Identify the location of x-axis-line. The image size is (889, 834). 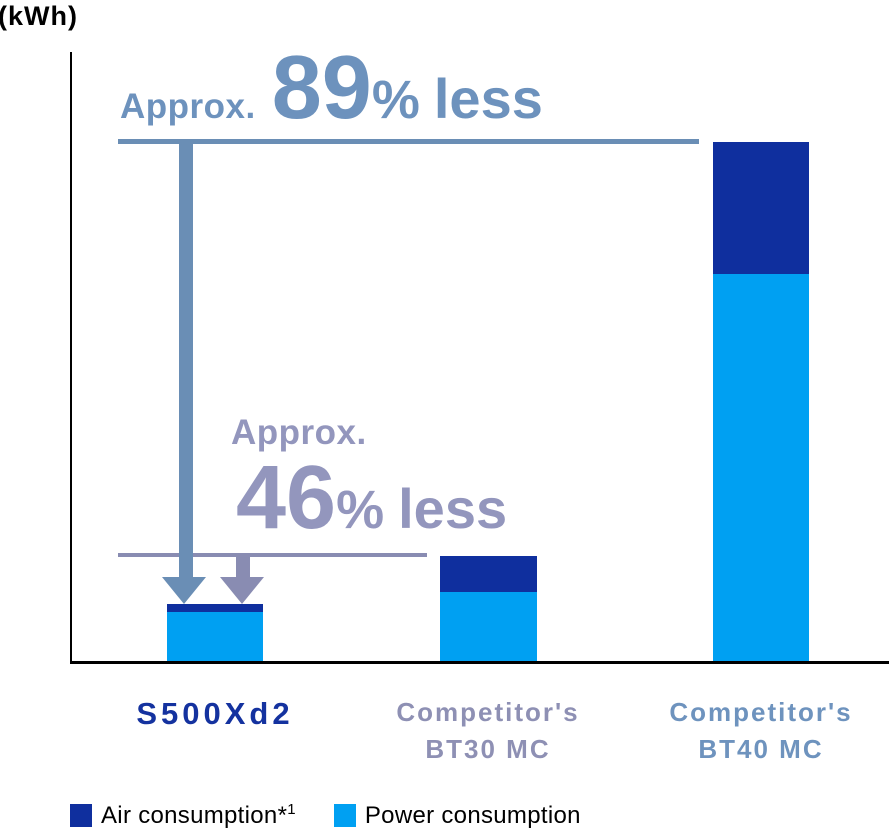
(479, 662).